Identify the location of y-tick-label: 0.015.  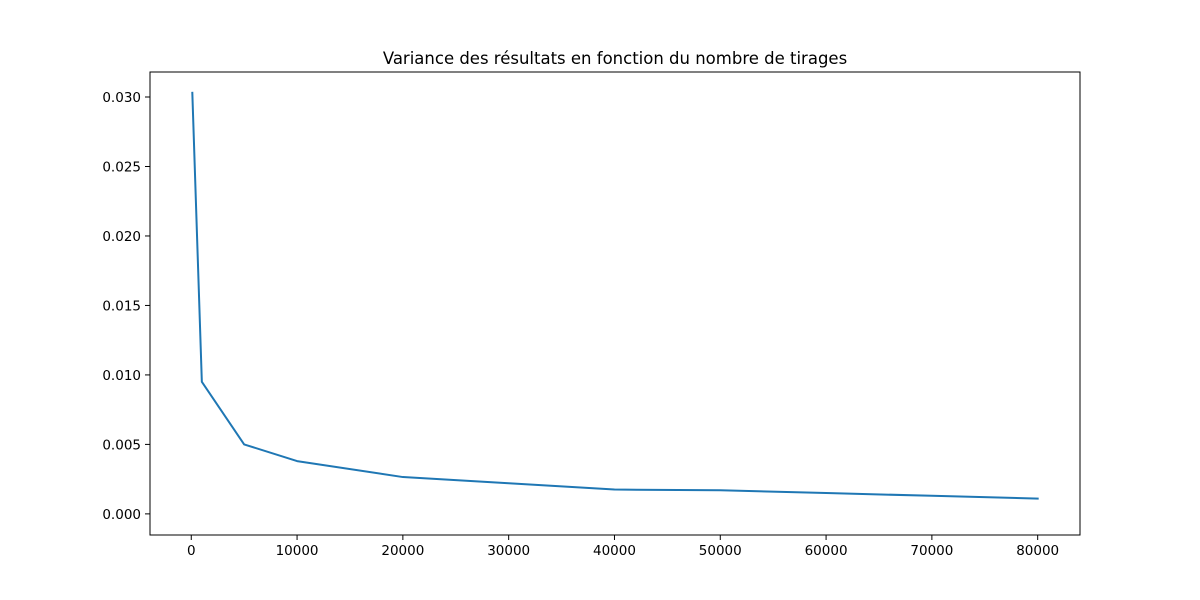
(121, 306).